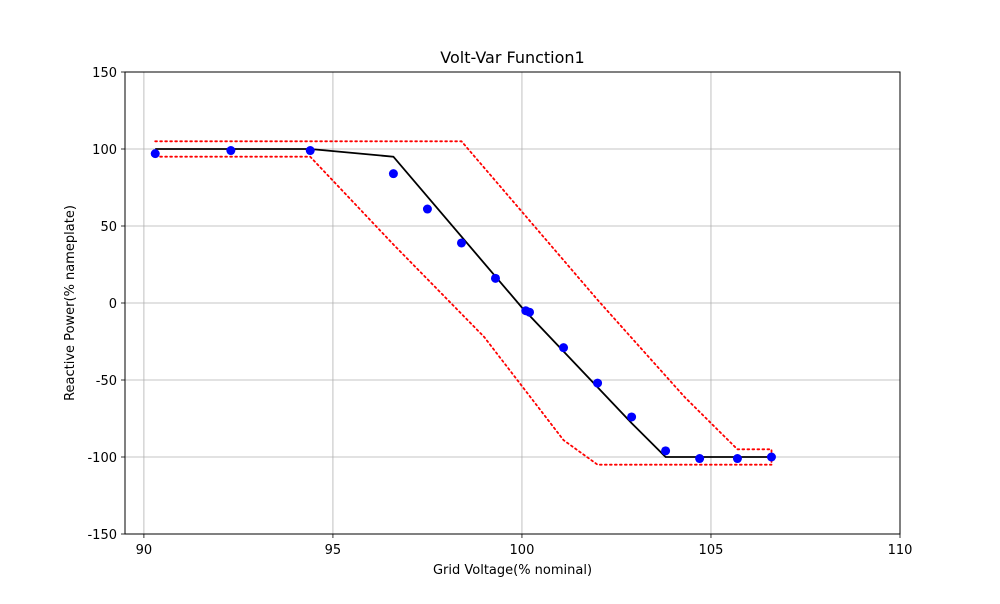 The height and width of the screenshot is (604, 1000). I want to click on chart-title: Volt-Var Function1, so click(512, 57).